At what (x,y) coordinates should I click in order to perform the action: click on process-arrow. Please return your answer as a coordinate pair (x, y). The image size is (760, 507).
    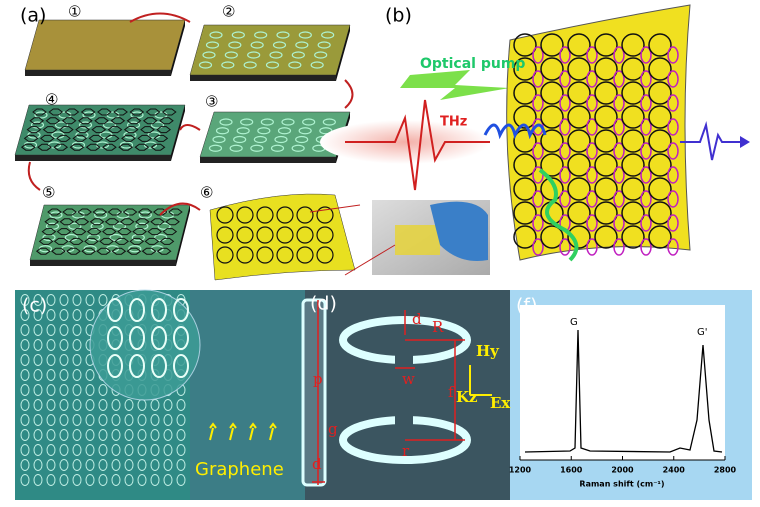
    Looking at the image, I should click on (349, 94).